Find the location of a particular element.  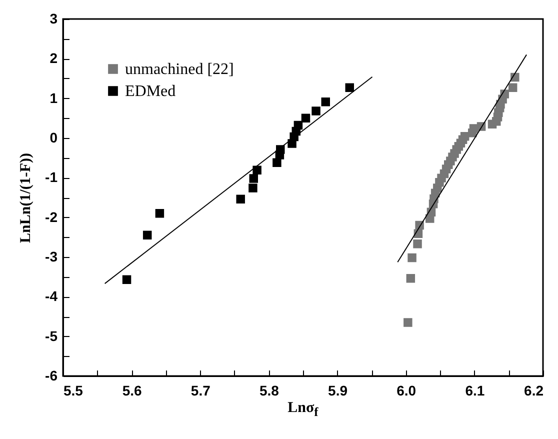

y-tick-label: -6 is located at coordinates (51, 376).